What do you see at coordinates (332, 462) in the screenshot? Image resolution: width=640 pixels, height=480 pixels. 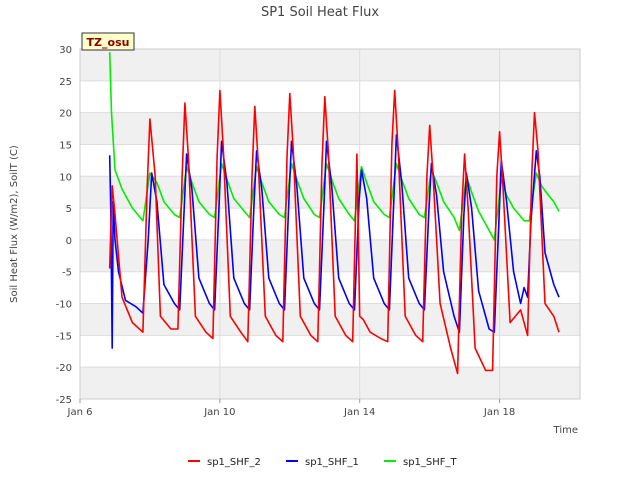 I see `legend-label: sp1_SHF_1` at bounding box center [332, 462].